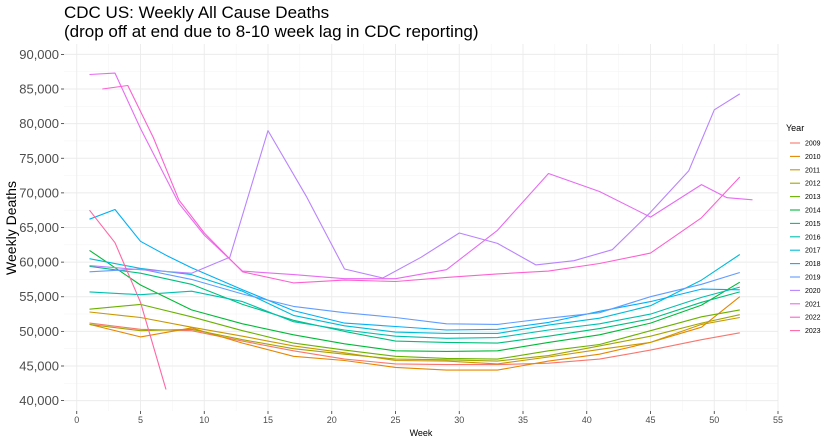  What do you see at coordinates (812, 170) in the screenshot?
I see `legend-label-2011: 2011` at bounding box center [812, 170].